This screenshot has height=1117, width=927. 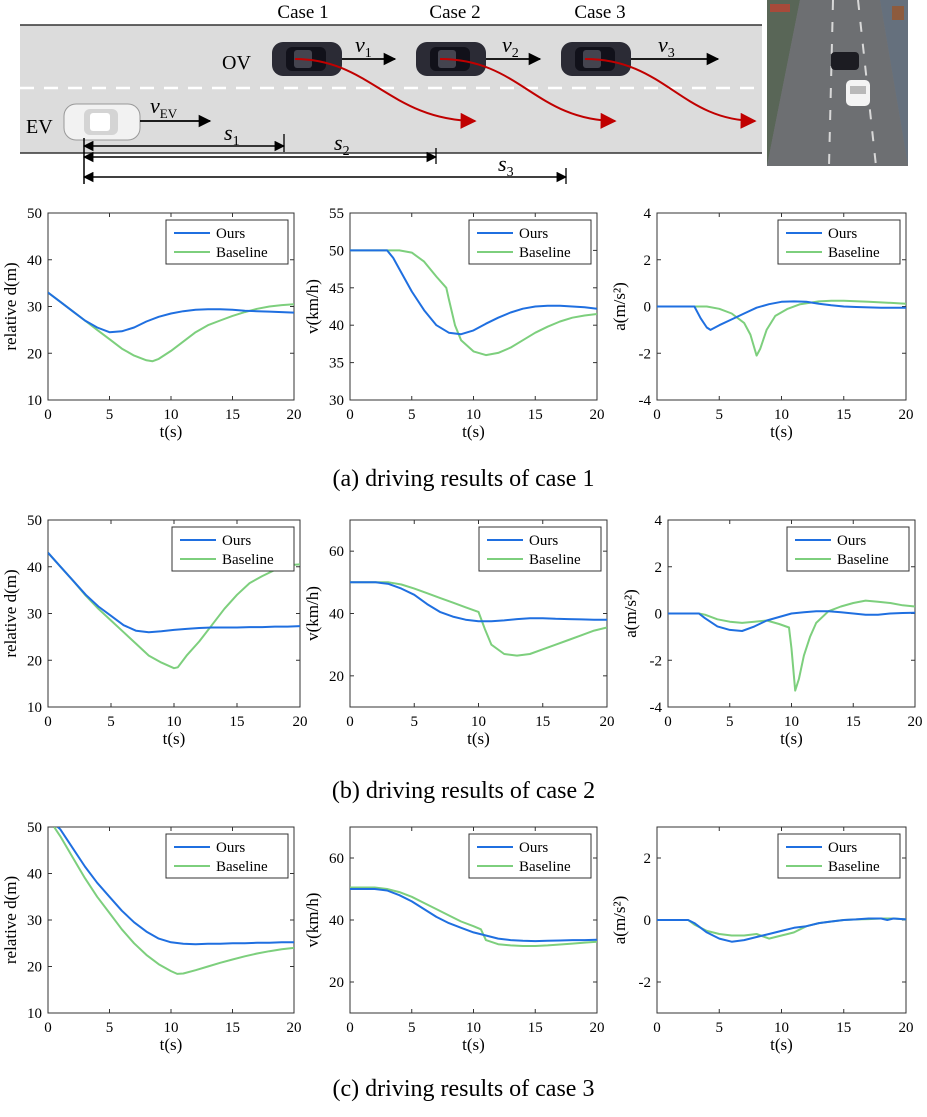 What do you see at coordinates (34, 615) in the screenshot?
I see `case-2-plot-1-ytick-label: 30` at bounding box center [34, 615].